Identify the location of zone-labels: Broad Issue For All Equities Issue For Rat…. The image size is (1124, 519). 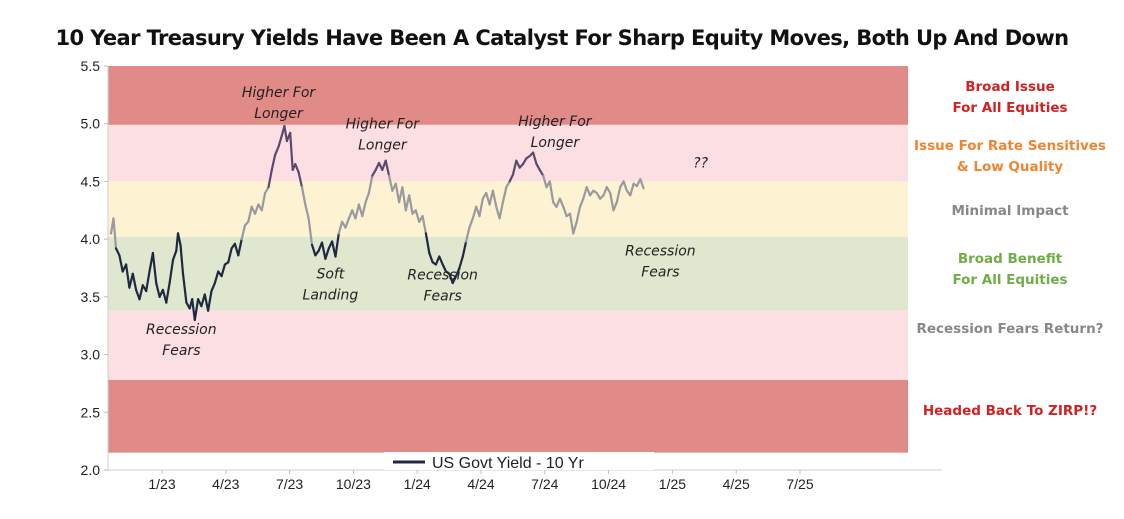
(1010, 249).